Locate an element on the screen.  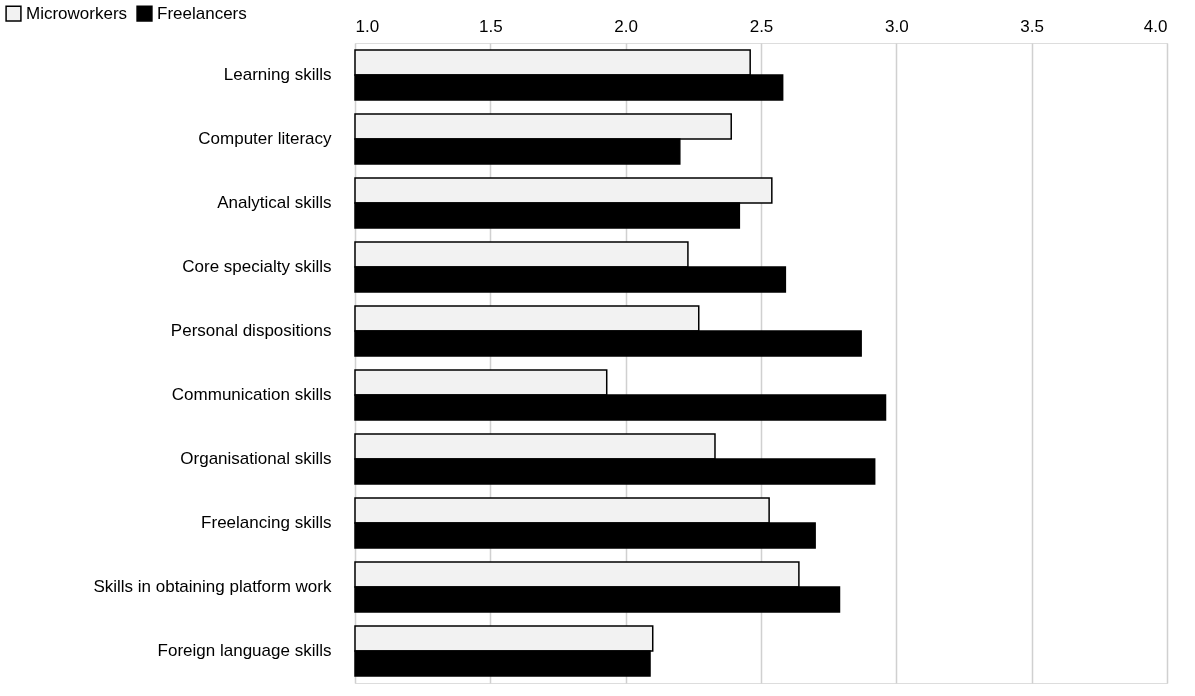
y-tick-label: Personal dispositions is located at coordinates (251, 330).